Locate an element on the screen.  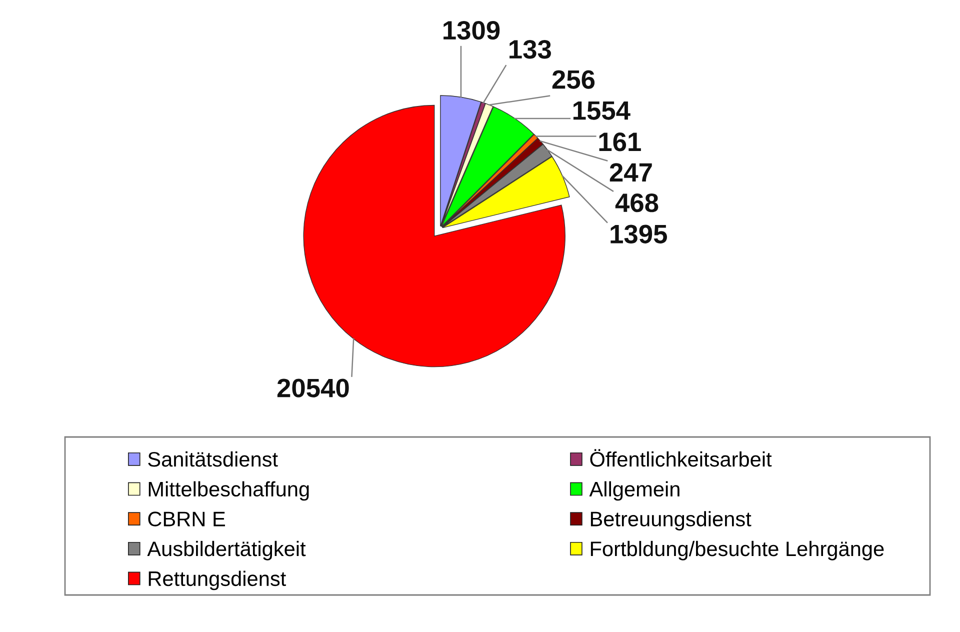
data-label: 247 is located at coordinates (631, 172).